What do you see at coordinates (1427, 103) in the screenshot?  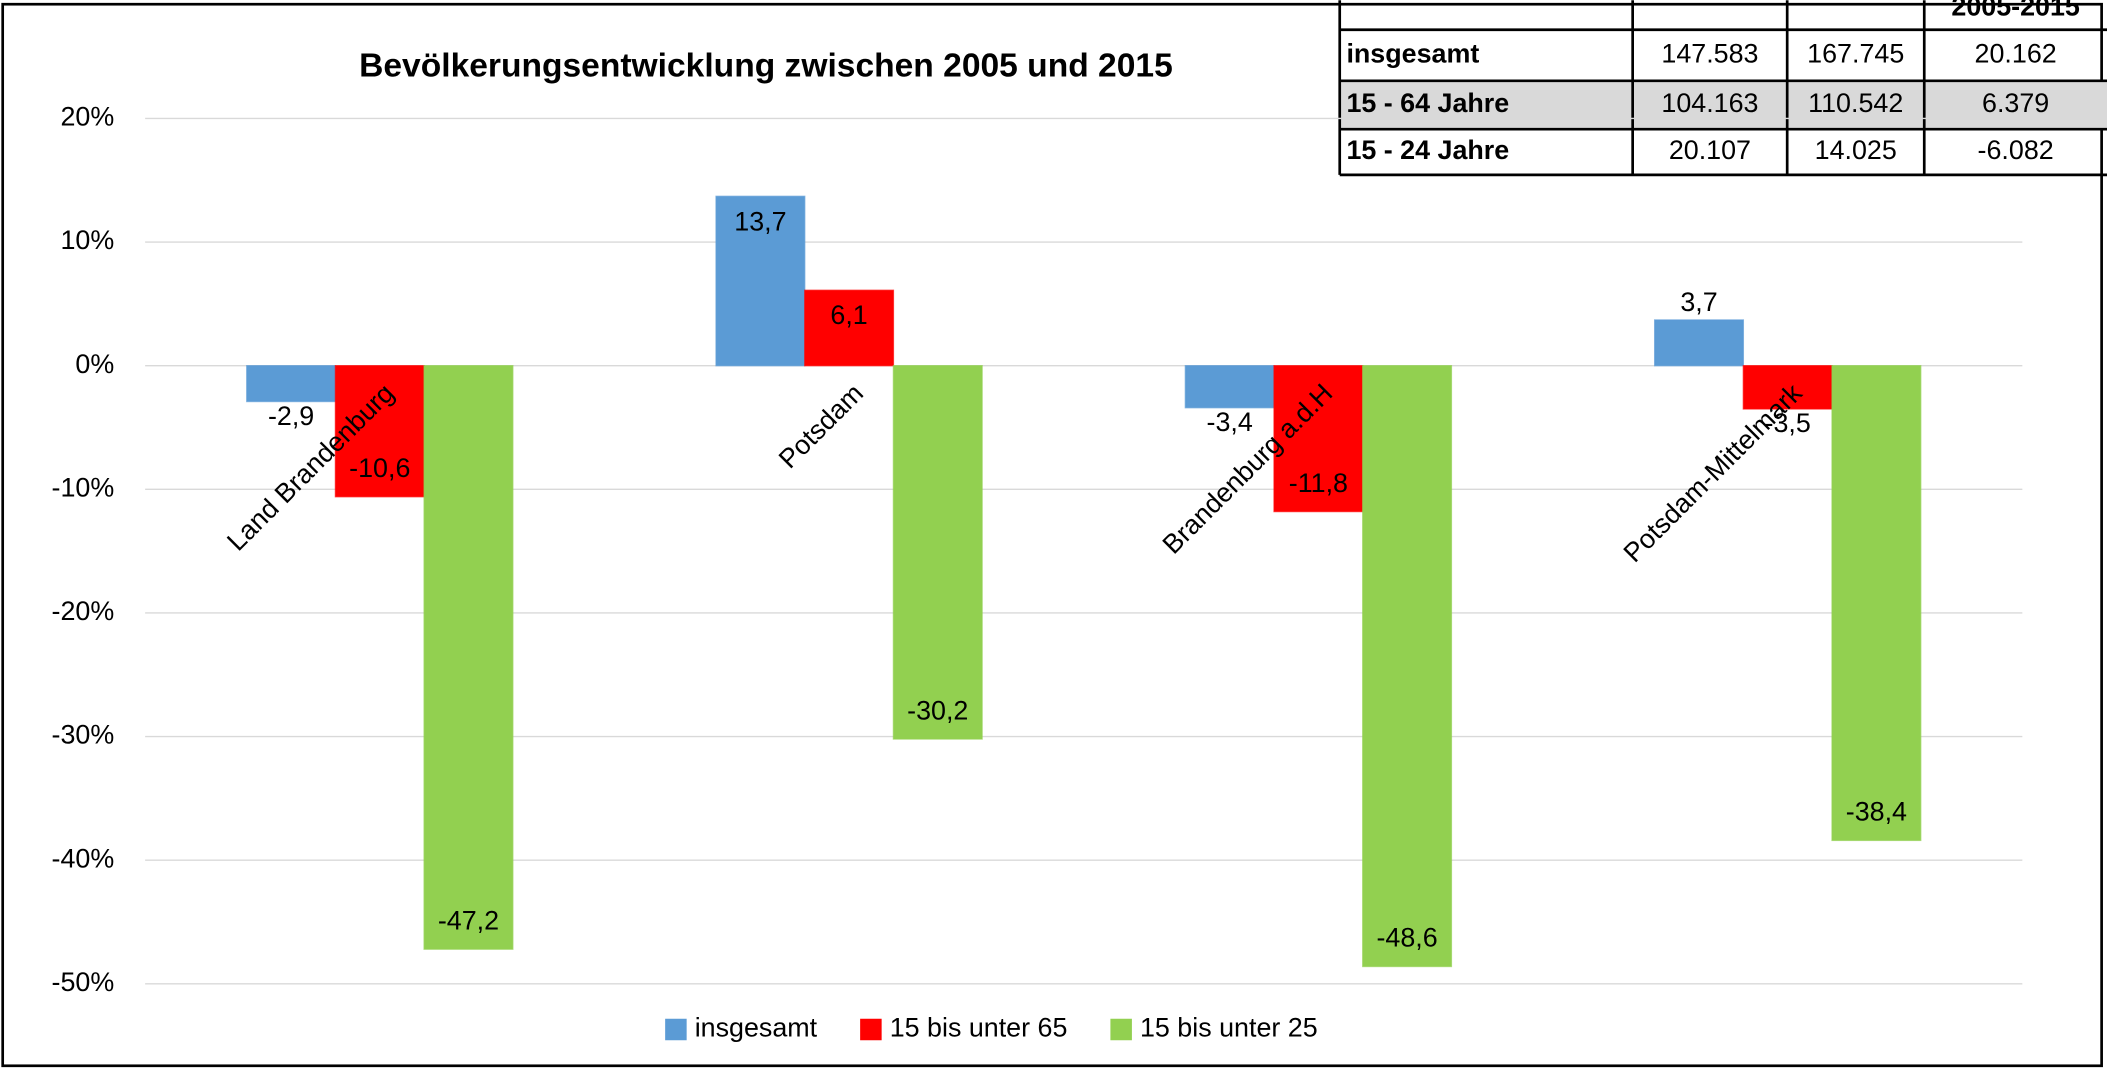 I see `table-cell: 15 - 64 Jahre` at bounding box center [1427, 103].